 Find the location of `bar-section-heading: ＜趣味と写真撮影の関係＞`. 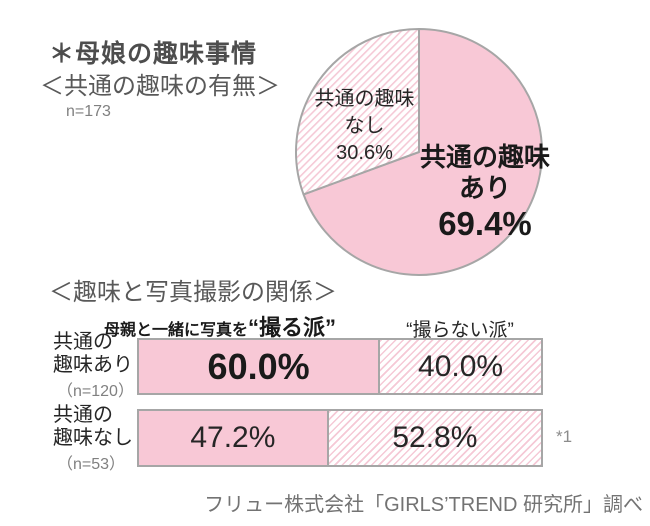

bar-section-heading: ＜趣味と写真撮影の関係＞ is located at coordinates (193, 292).